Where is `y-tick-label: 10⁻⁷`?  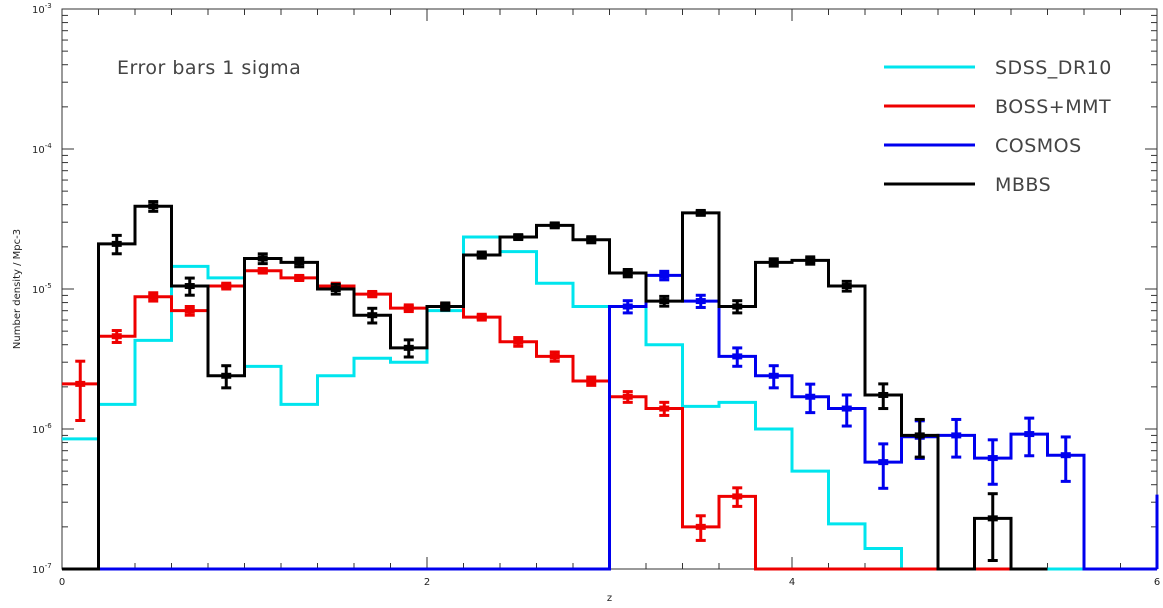 y-tick-label: 10⁻⁷ is located at coordinates (42, 569).